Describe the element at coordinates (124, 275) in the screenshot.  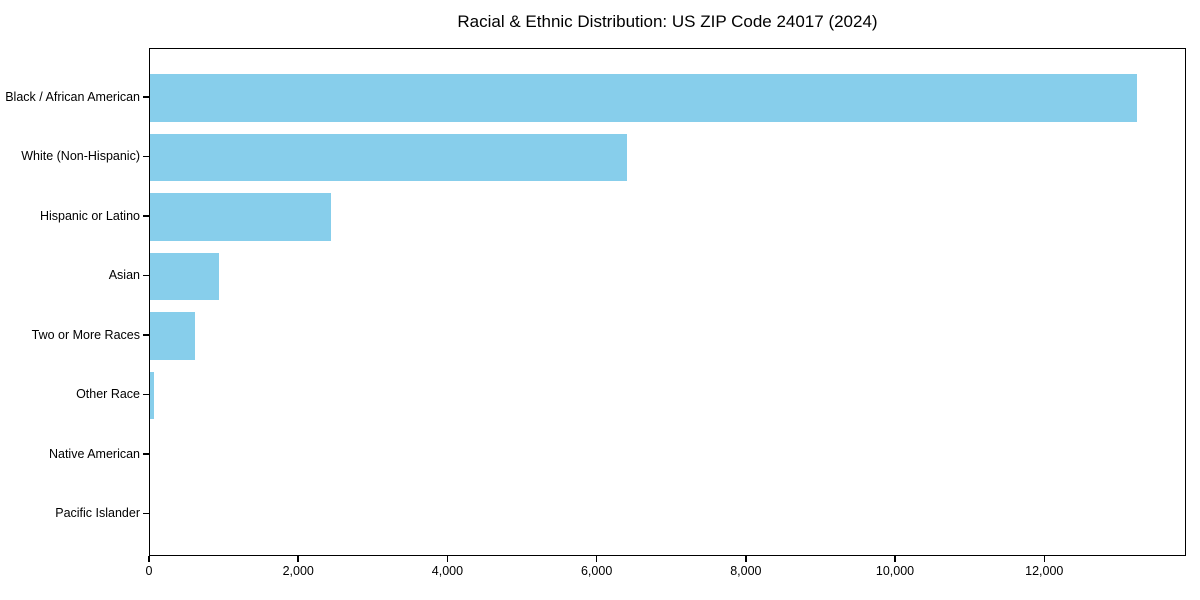
I see `y-tick-label: Asian` at that location.